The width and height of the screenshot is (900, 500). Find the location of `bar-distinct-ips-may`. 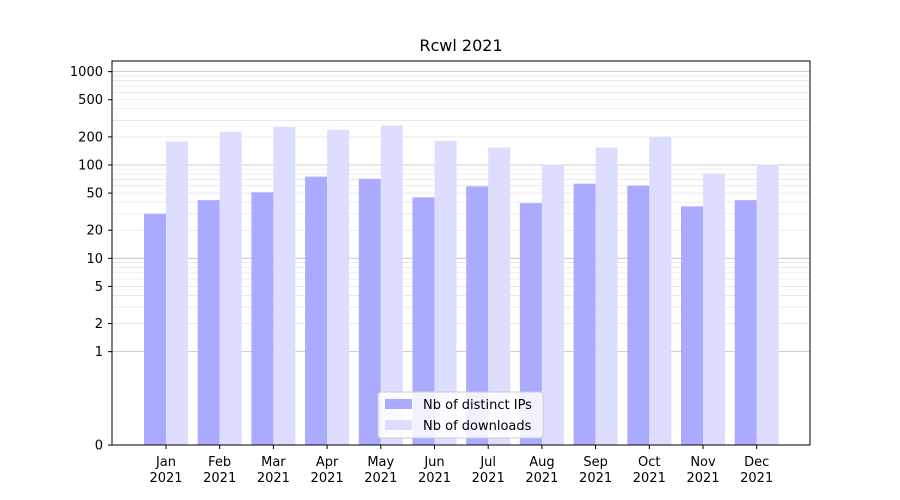

bar-distinct-ips-may is located at coordinates (369, 311).